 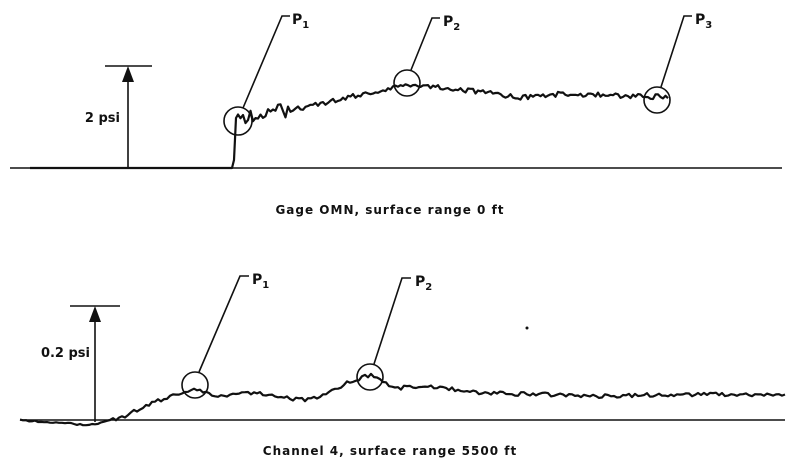 What do you see at coordinates (402, 399) in the screenshot?
I see `pressure-trace` at bounding box center [402, 399].